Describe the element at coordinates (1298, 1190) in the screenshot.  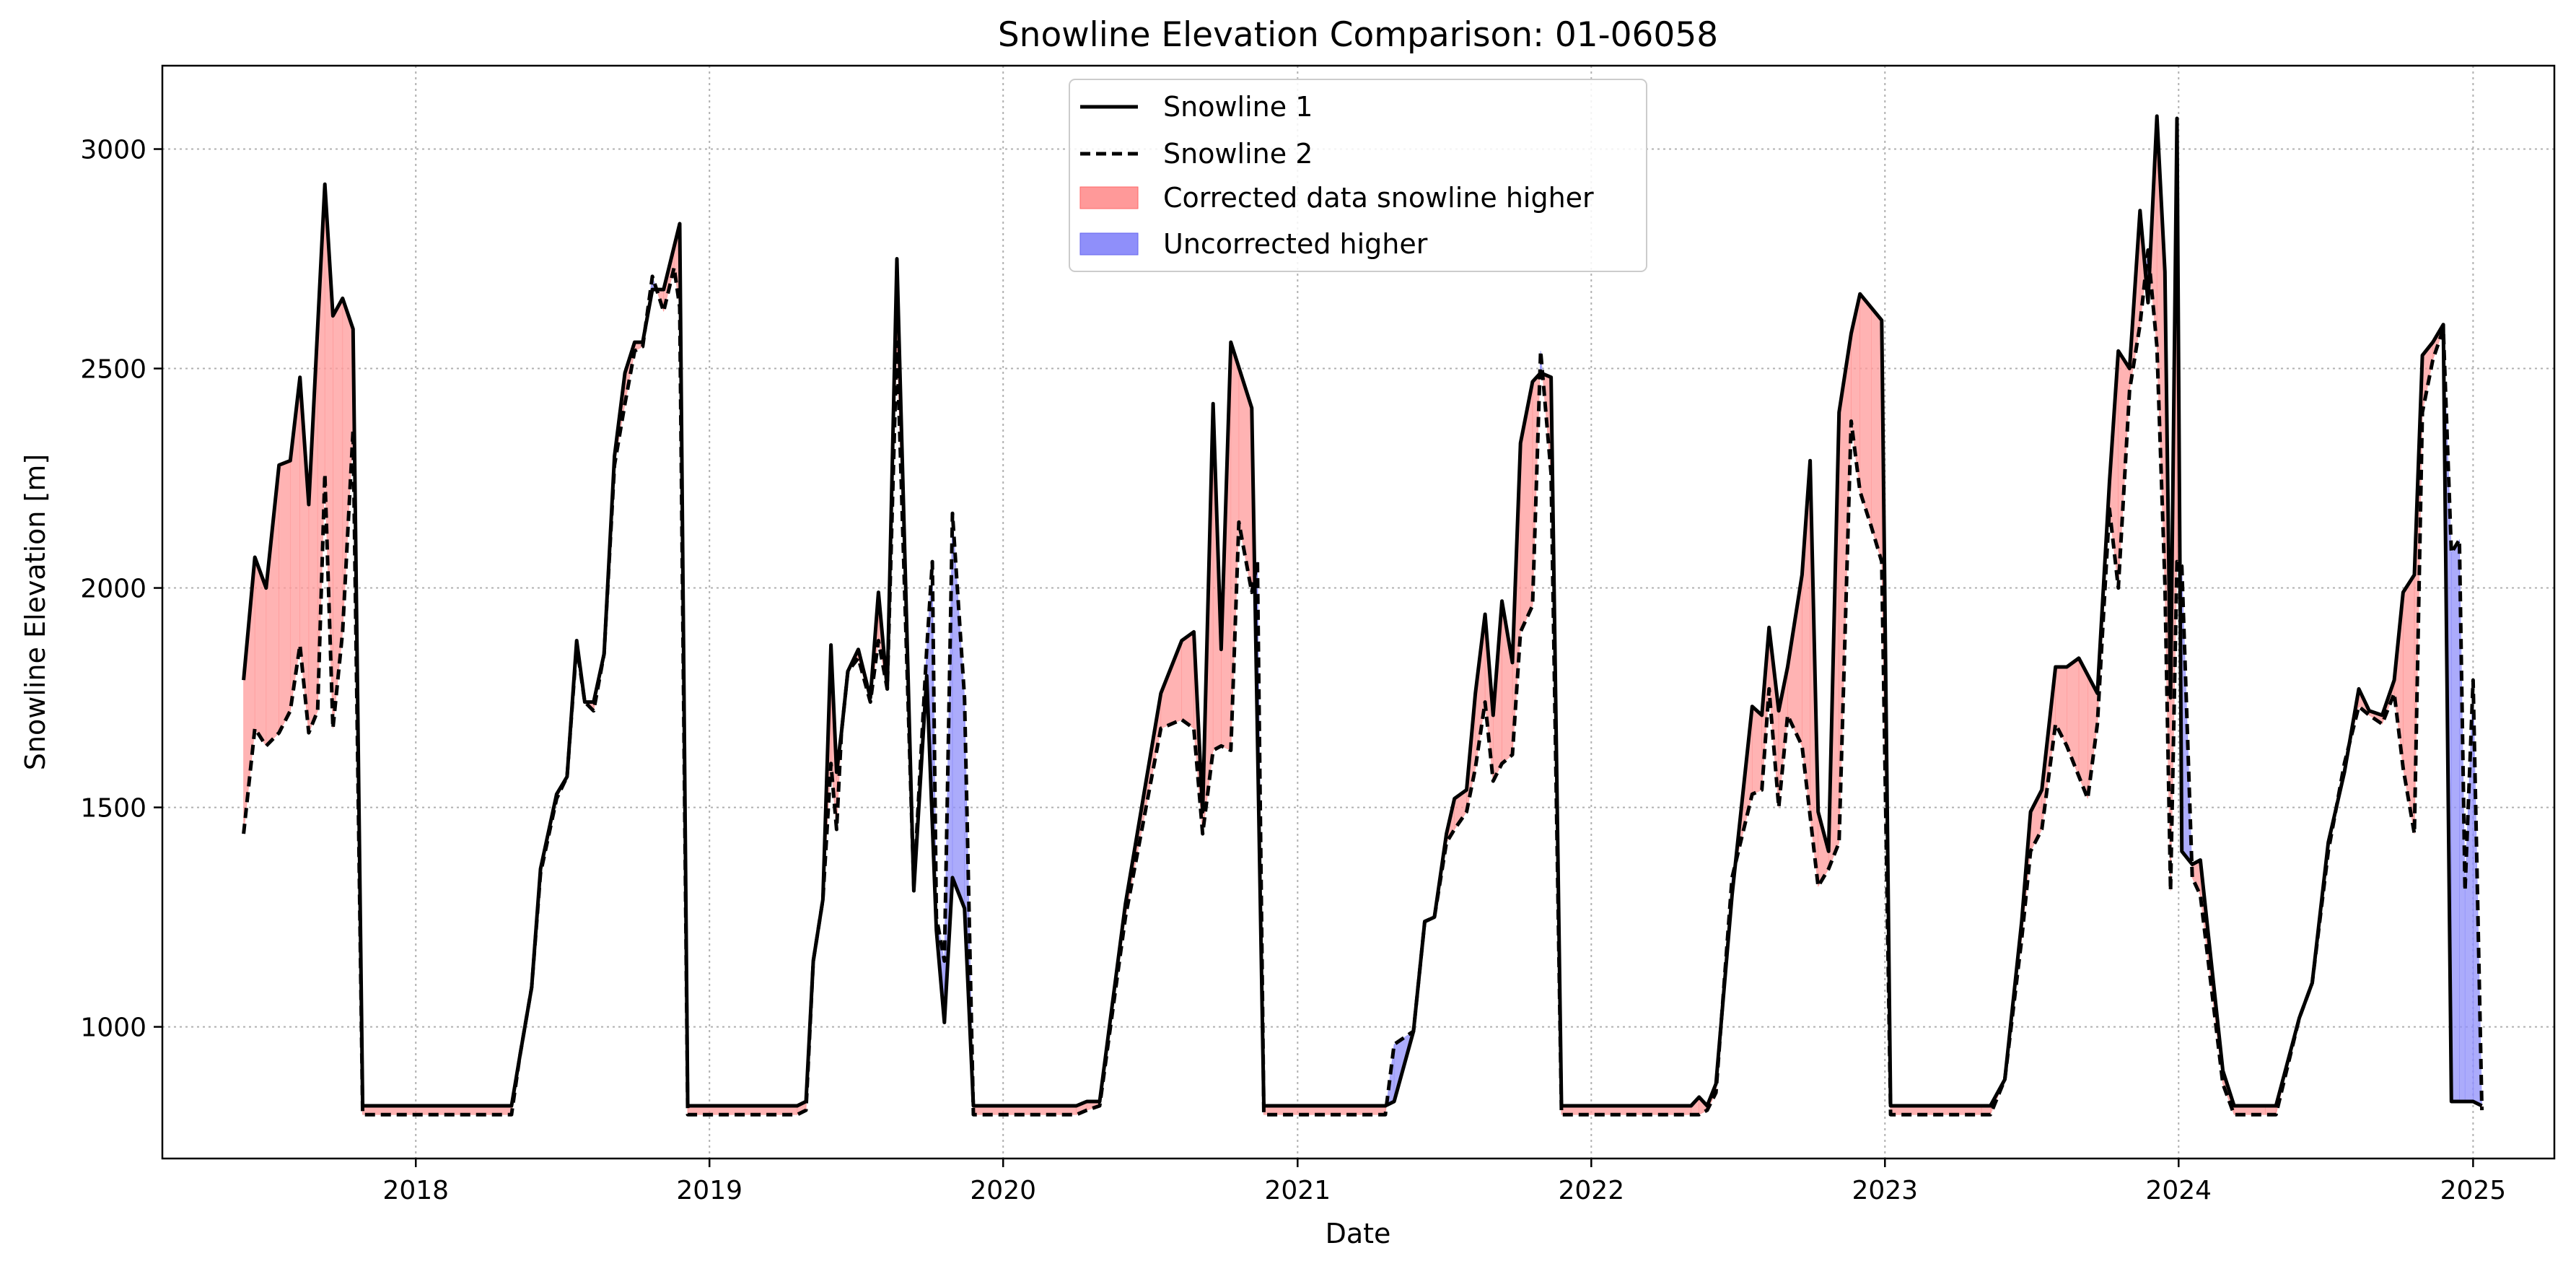
I see `x-tick-label-2021: 2021` at that location.